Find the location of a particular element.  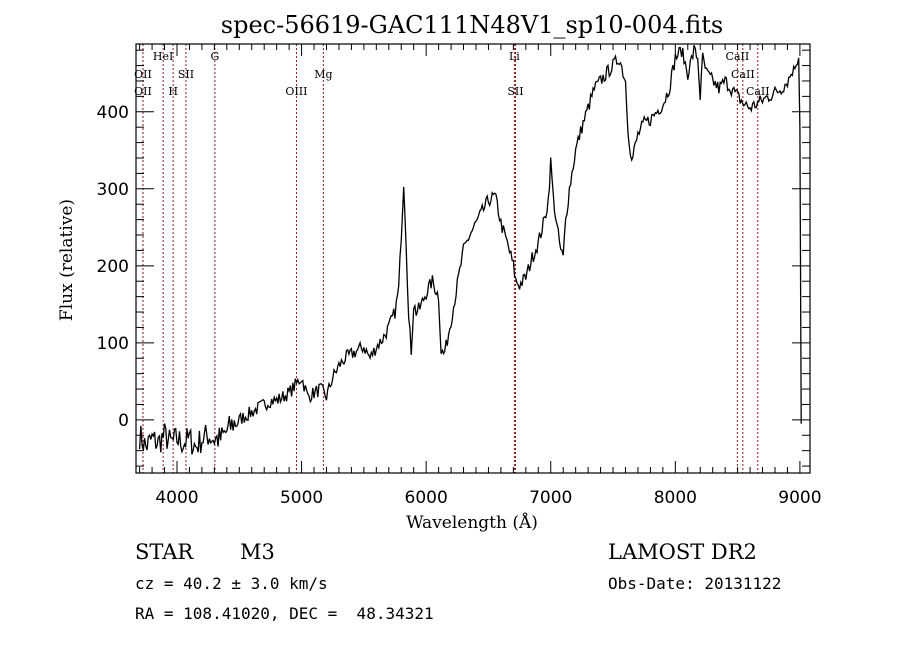

y-tick-label: 300 is located at coordinates (113, 190).